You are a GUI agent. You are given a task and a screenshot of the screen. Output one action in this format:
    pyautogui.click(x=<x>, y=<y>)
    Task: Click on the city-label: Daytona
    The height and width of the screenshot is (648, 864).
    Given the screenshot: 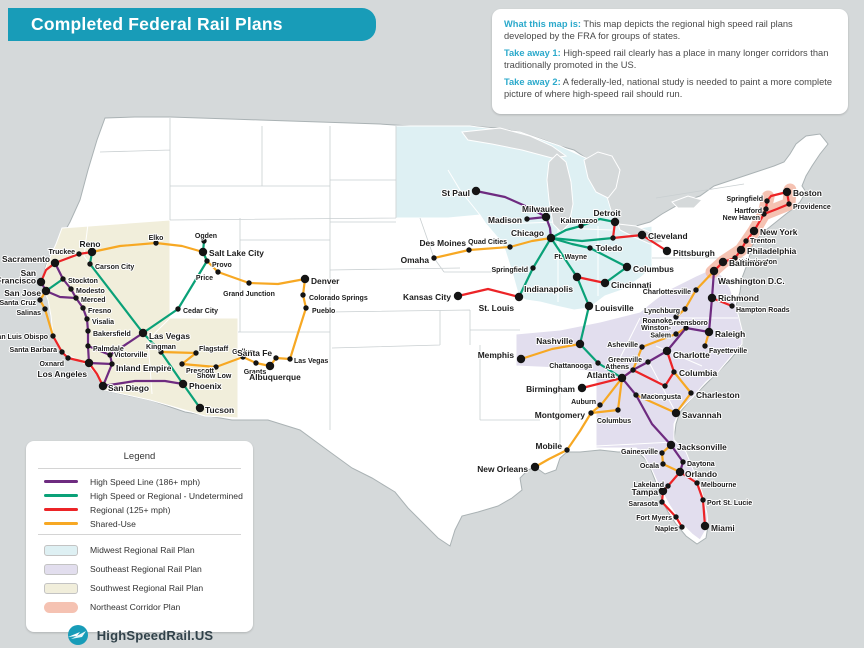 What is the action you would take?
    pyautogui.click(x=701, y=464)
    